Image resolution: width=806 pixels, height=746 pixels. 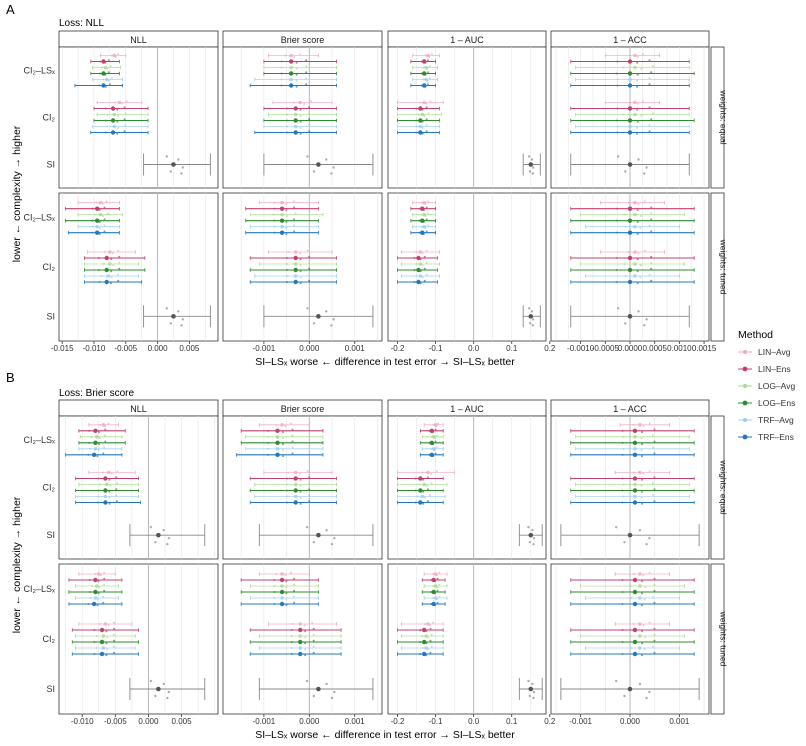 What do you see at coordinates (776, 420) in the screenshot?
I see `legend-label: TRF–Avg` at bounding box center [776, 420].